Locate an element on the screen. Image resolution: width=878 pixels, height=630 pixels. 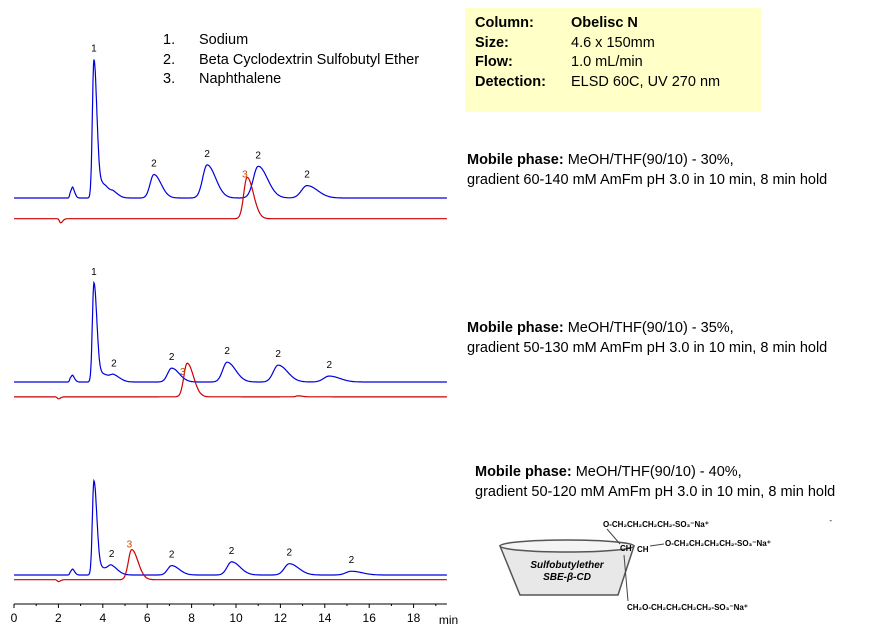
x-tick-label: 0 is located at coordinates (14, 618).